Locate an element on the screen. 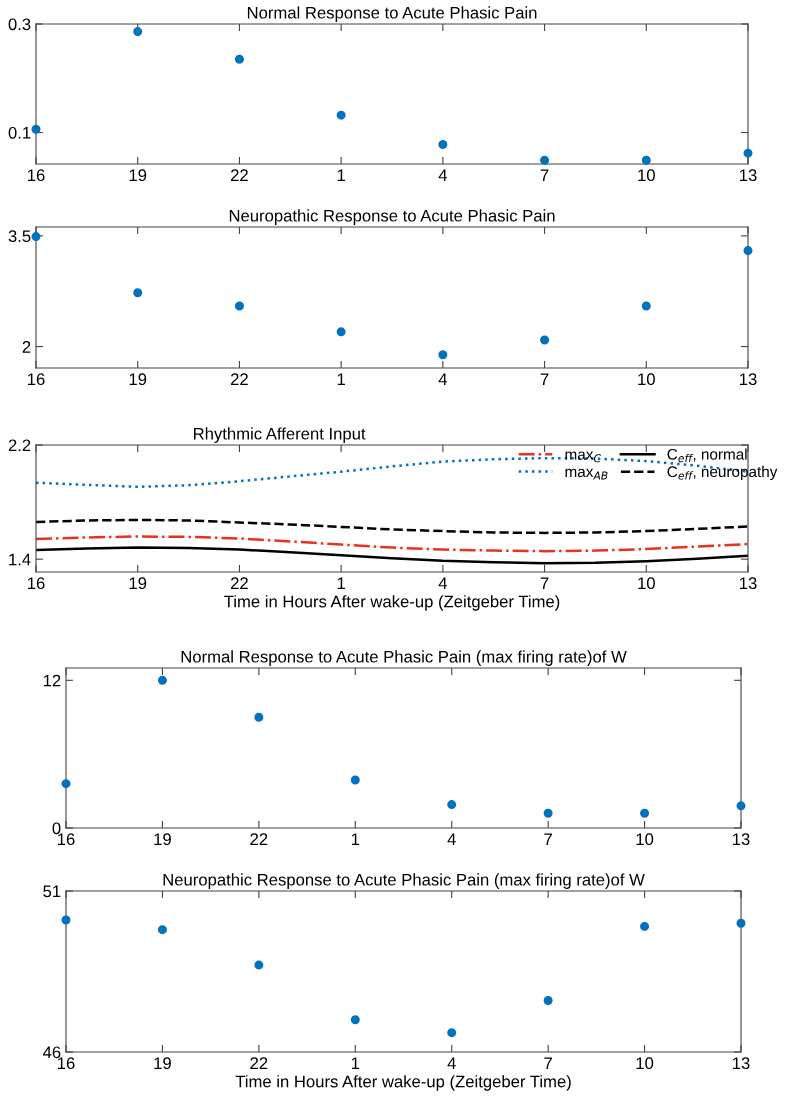 The height and width of the screenshot is (1104, 786). chart-title: Neuropathic Response to Acute Phasic Pain is located at coordinates (392, 217).